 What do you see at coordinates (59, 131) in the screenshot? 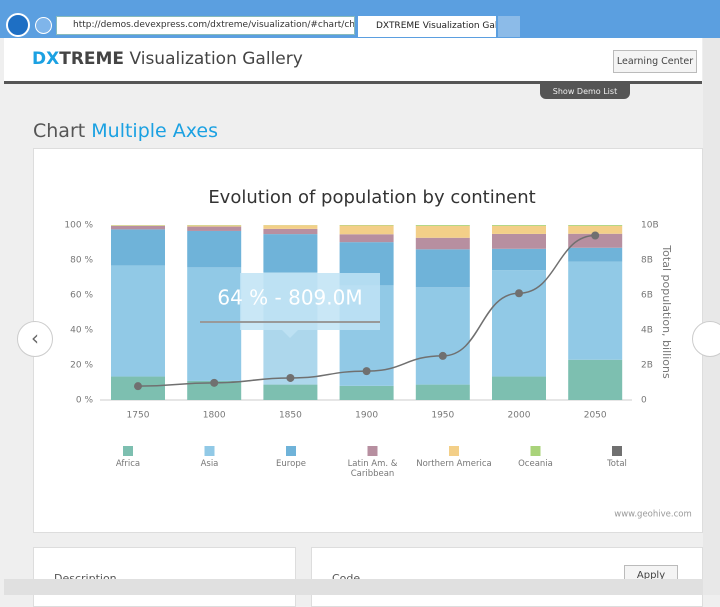
I see `section: Chart` at bounding box center [59, 131].